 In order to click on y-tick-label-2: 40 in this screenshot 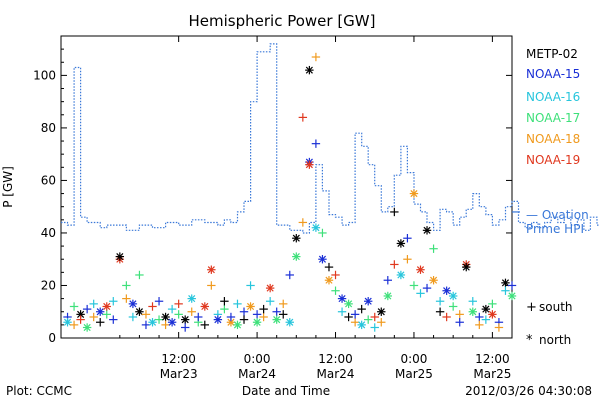, I will do `click(48, 233)`.